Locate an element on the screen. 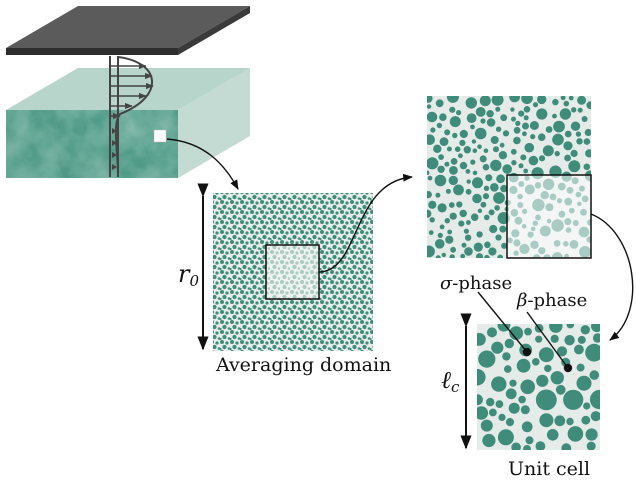 The height and width of the screenshot is (483, 636). sample-point-marker is located at coordinates (160, 136).